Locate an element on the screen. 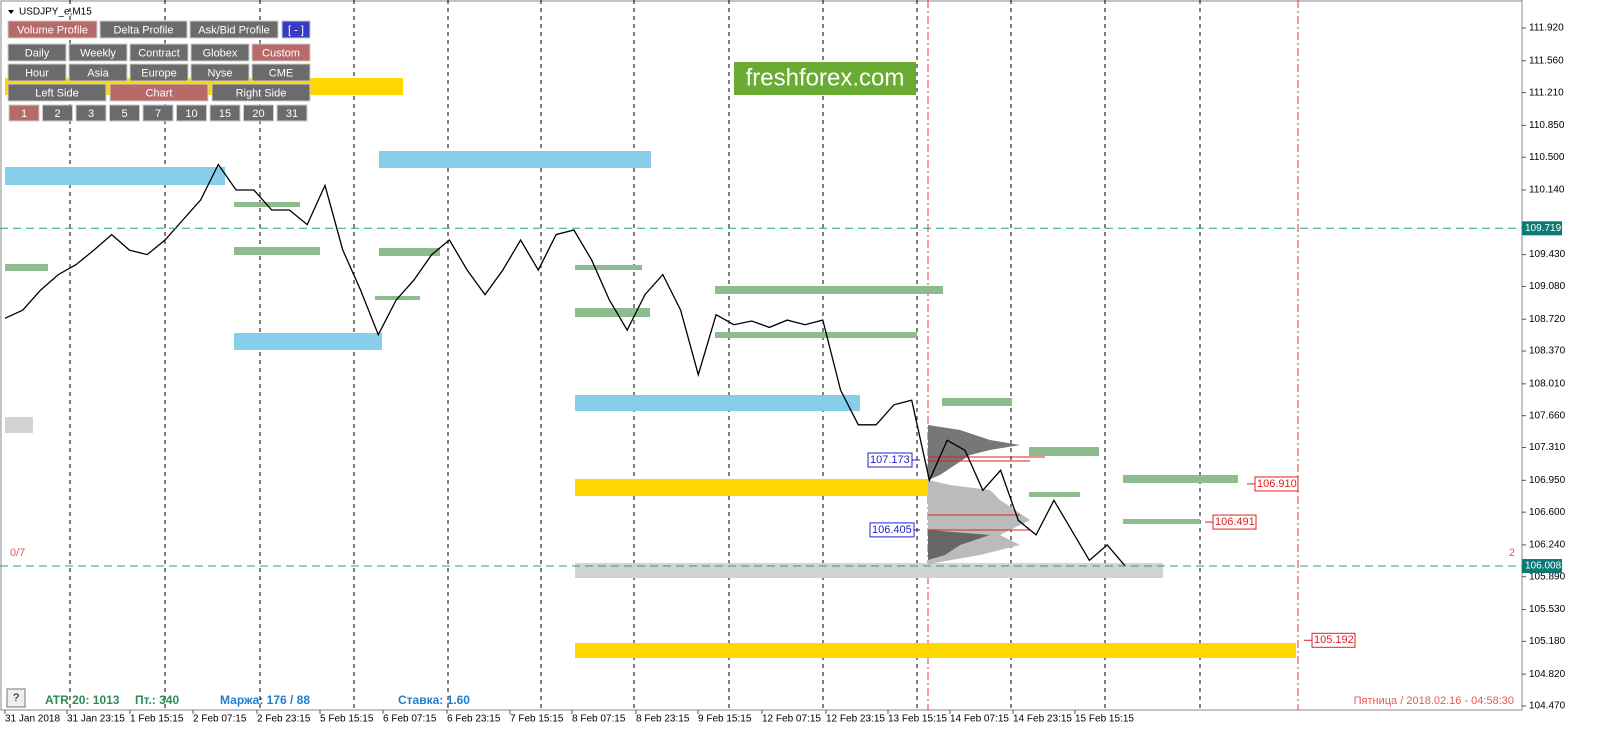  x-tick-label: 8 Feb 23:15 is located at coordinates (663, 719).